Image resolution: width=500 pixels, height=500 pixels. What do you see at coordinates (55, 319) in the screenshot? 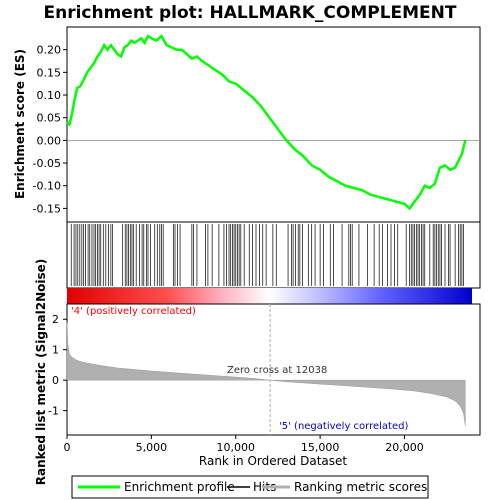
I see `metric-y-tick-label: 2` at bounding box center [55, 319].